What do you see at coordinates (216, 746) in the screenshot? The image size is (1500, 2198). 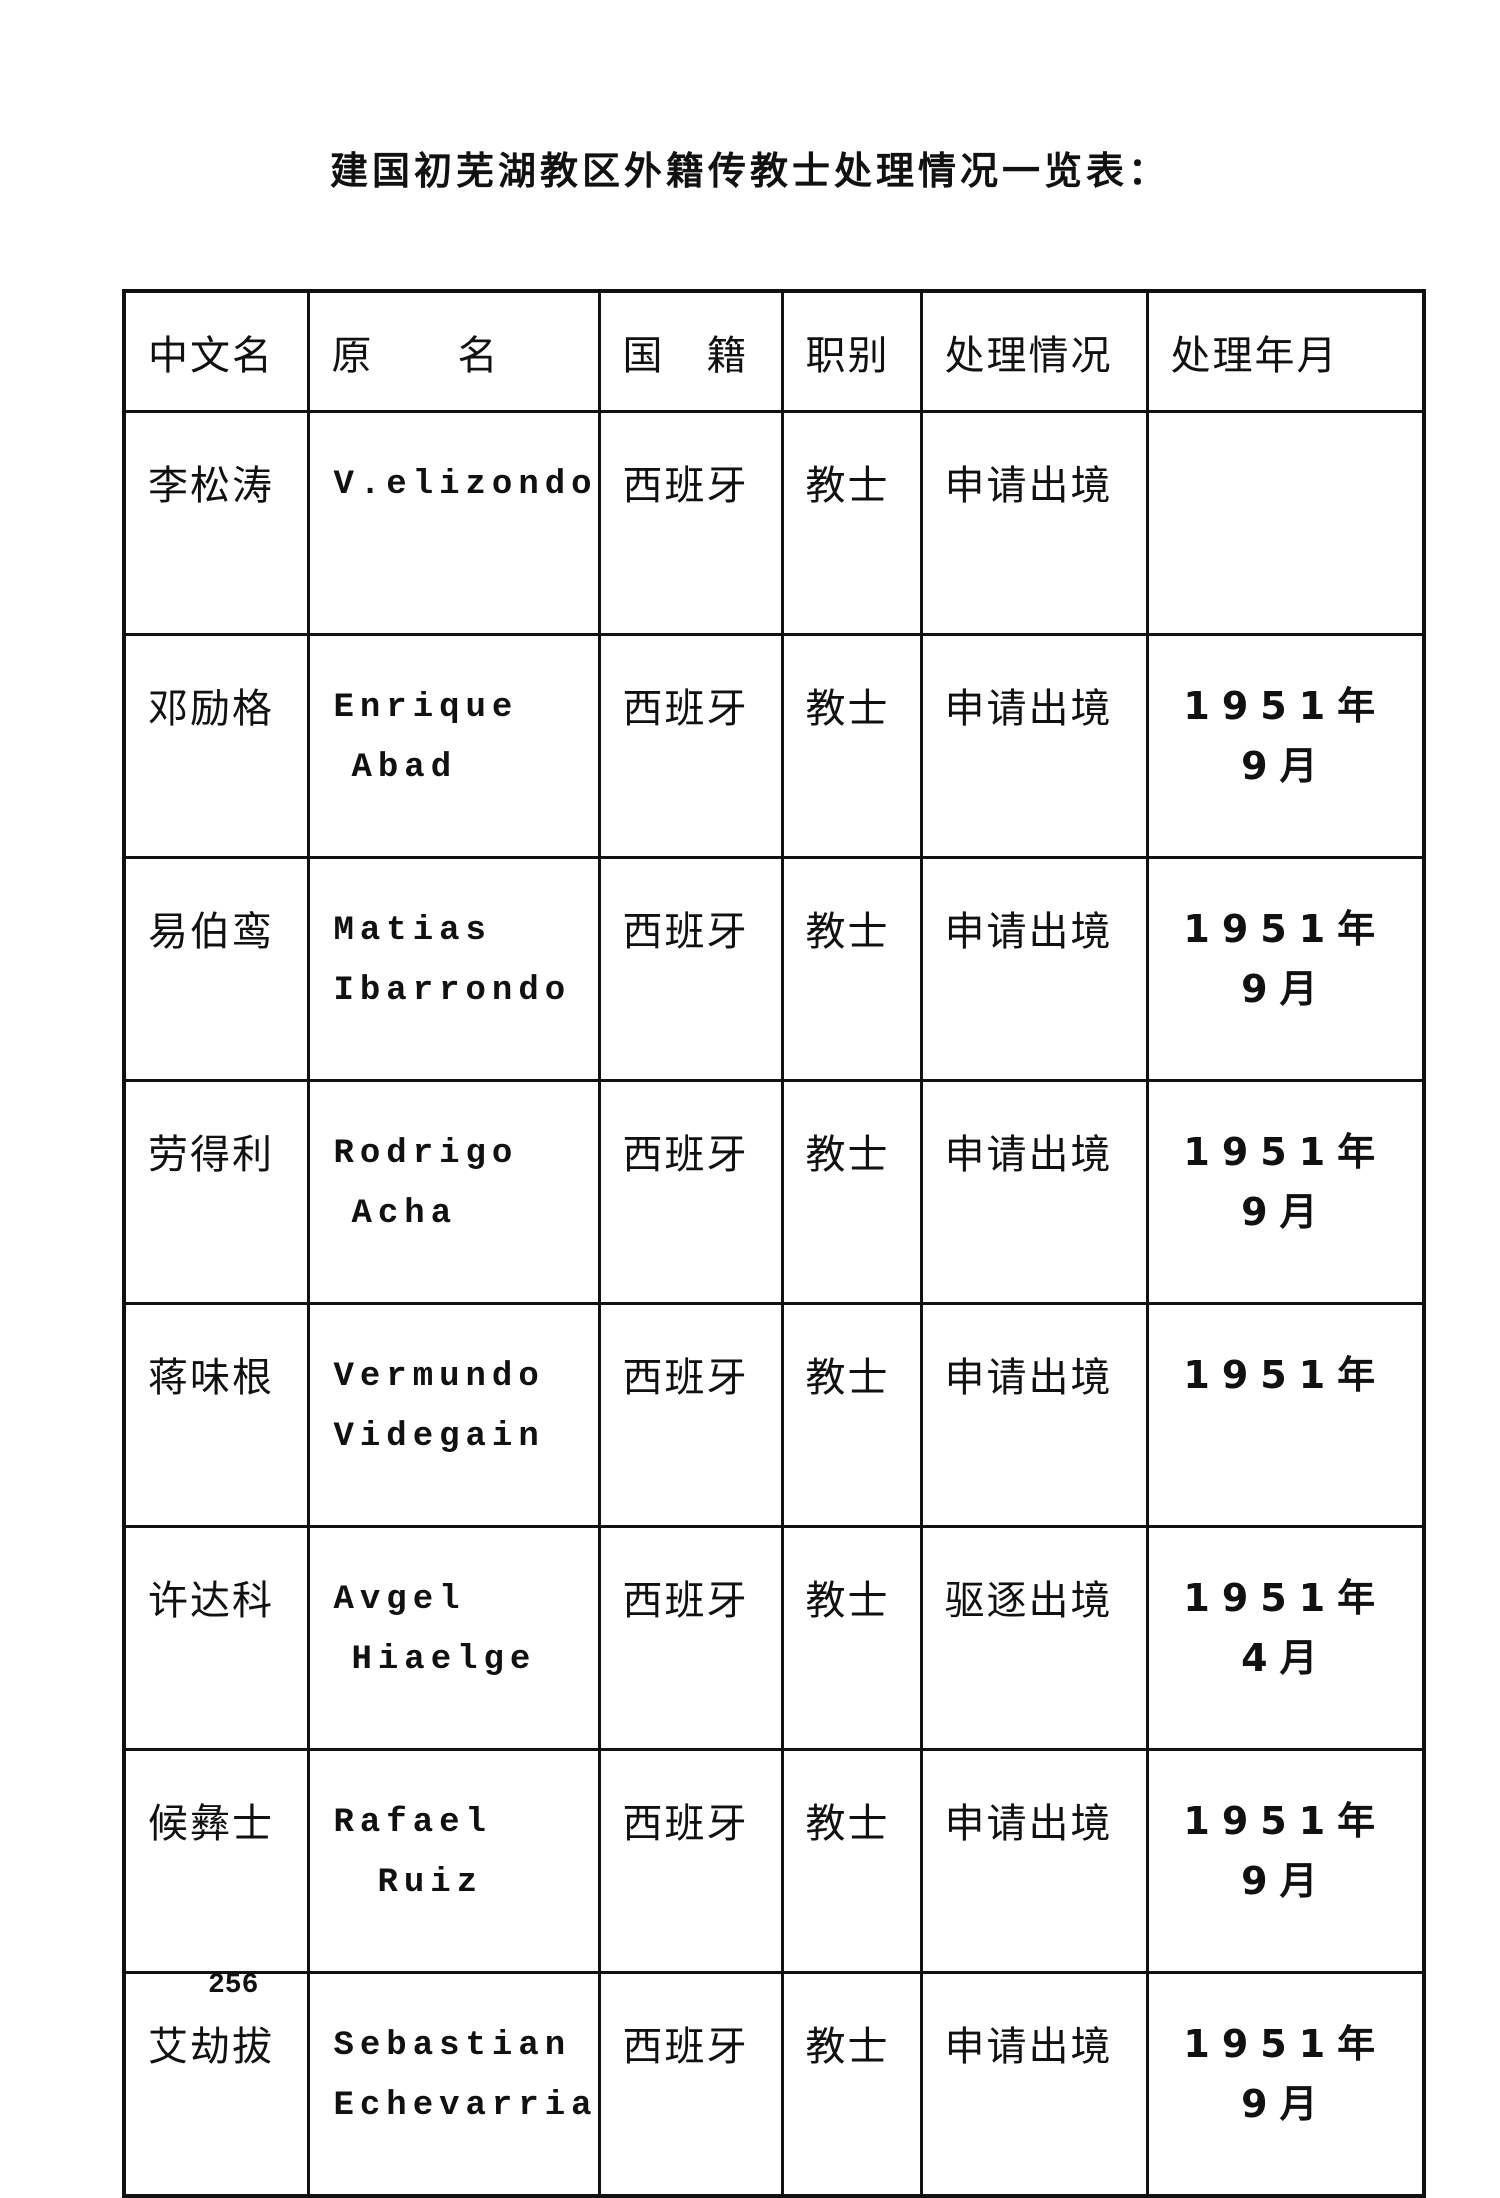 I see `chinese-name-cell: 邓励格` at bounding box center [216, 746].